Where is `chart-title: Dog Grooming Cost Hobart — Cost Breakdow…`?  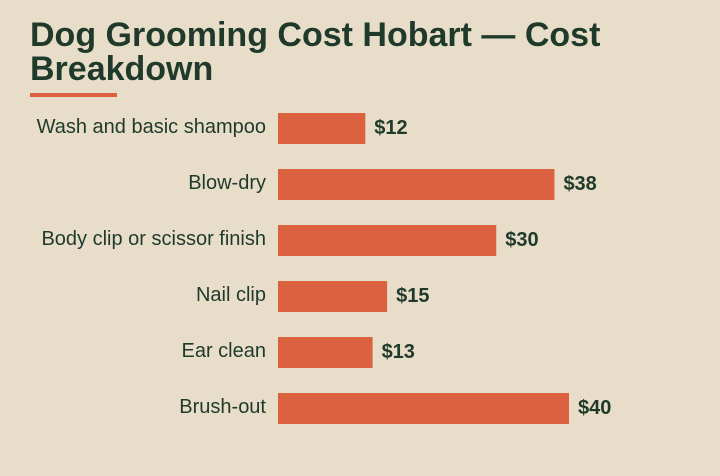
chart-title: Dog Grooming Cost Hobart — Cost Breakdow… is located at coordinates (315, 52).